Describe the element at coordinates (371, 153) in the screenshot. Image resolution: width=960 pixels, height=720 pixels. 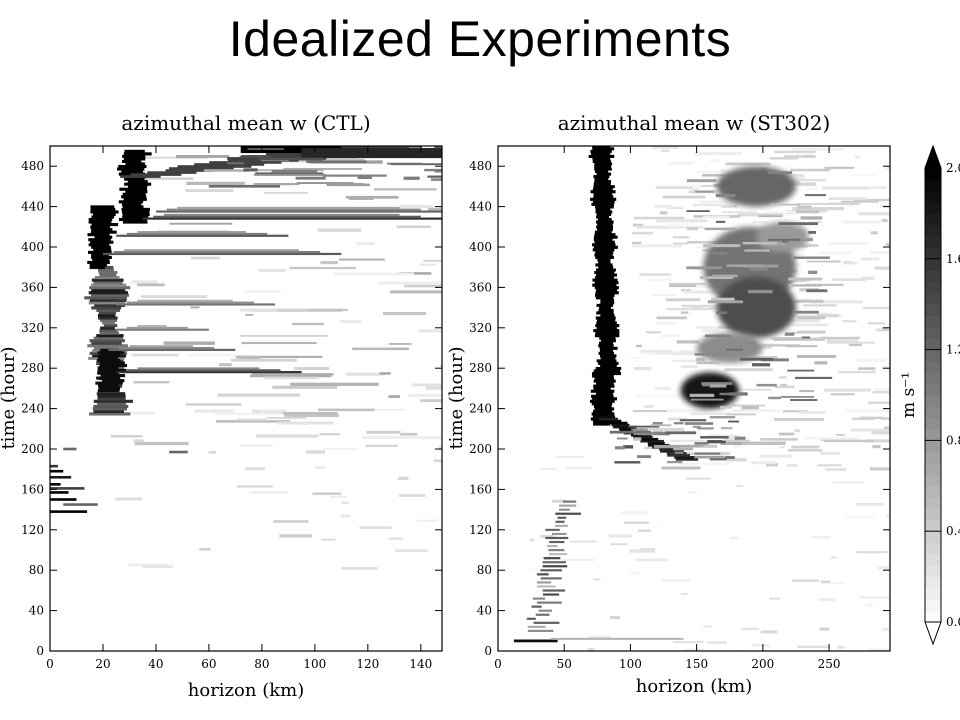
I see `ctl-outer-band` at that location.